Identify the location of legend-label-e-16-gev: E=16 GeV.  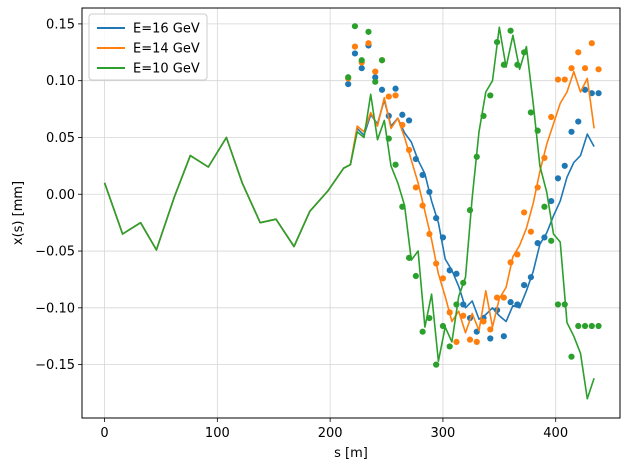
(166, 29).